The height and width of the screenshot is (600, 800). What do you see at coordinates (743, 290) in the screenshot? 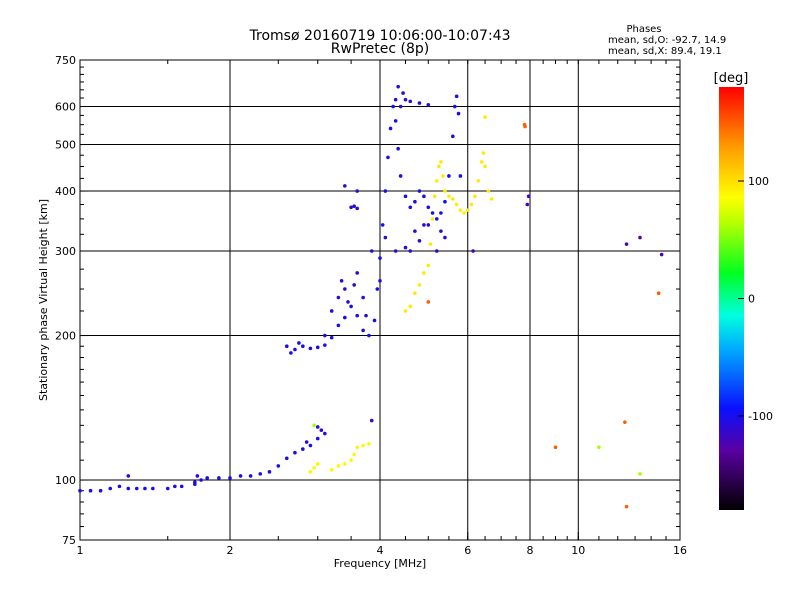
I see `colorbar: [deg] 100 0 -100` at bounding box center [743, 290].